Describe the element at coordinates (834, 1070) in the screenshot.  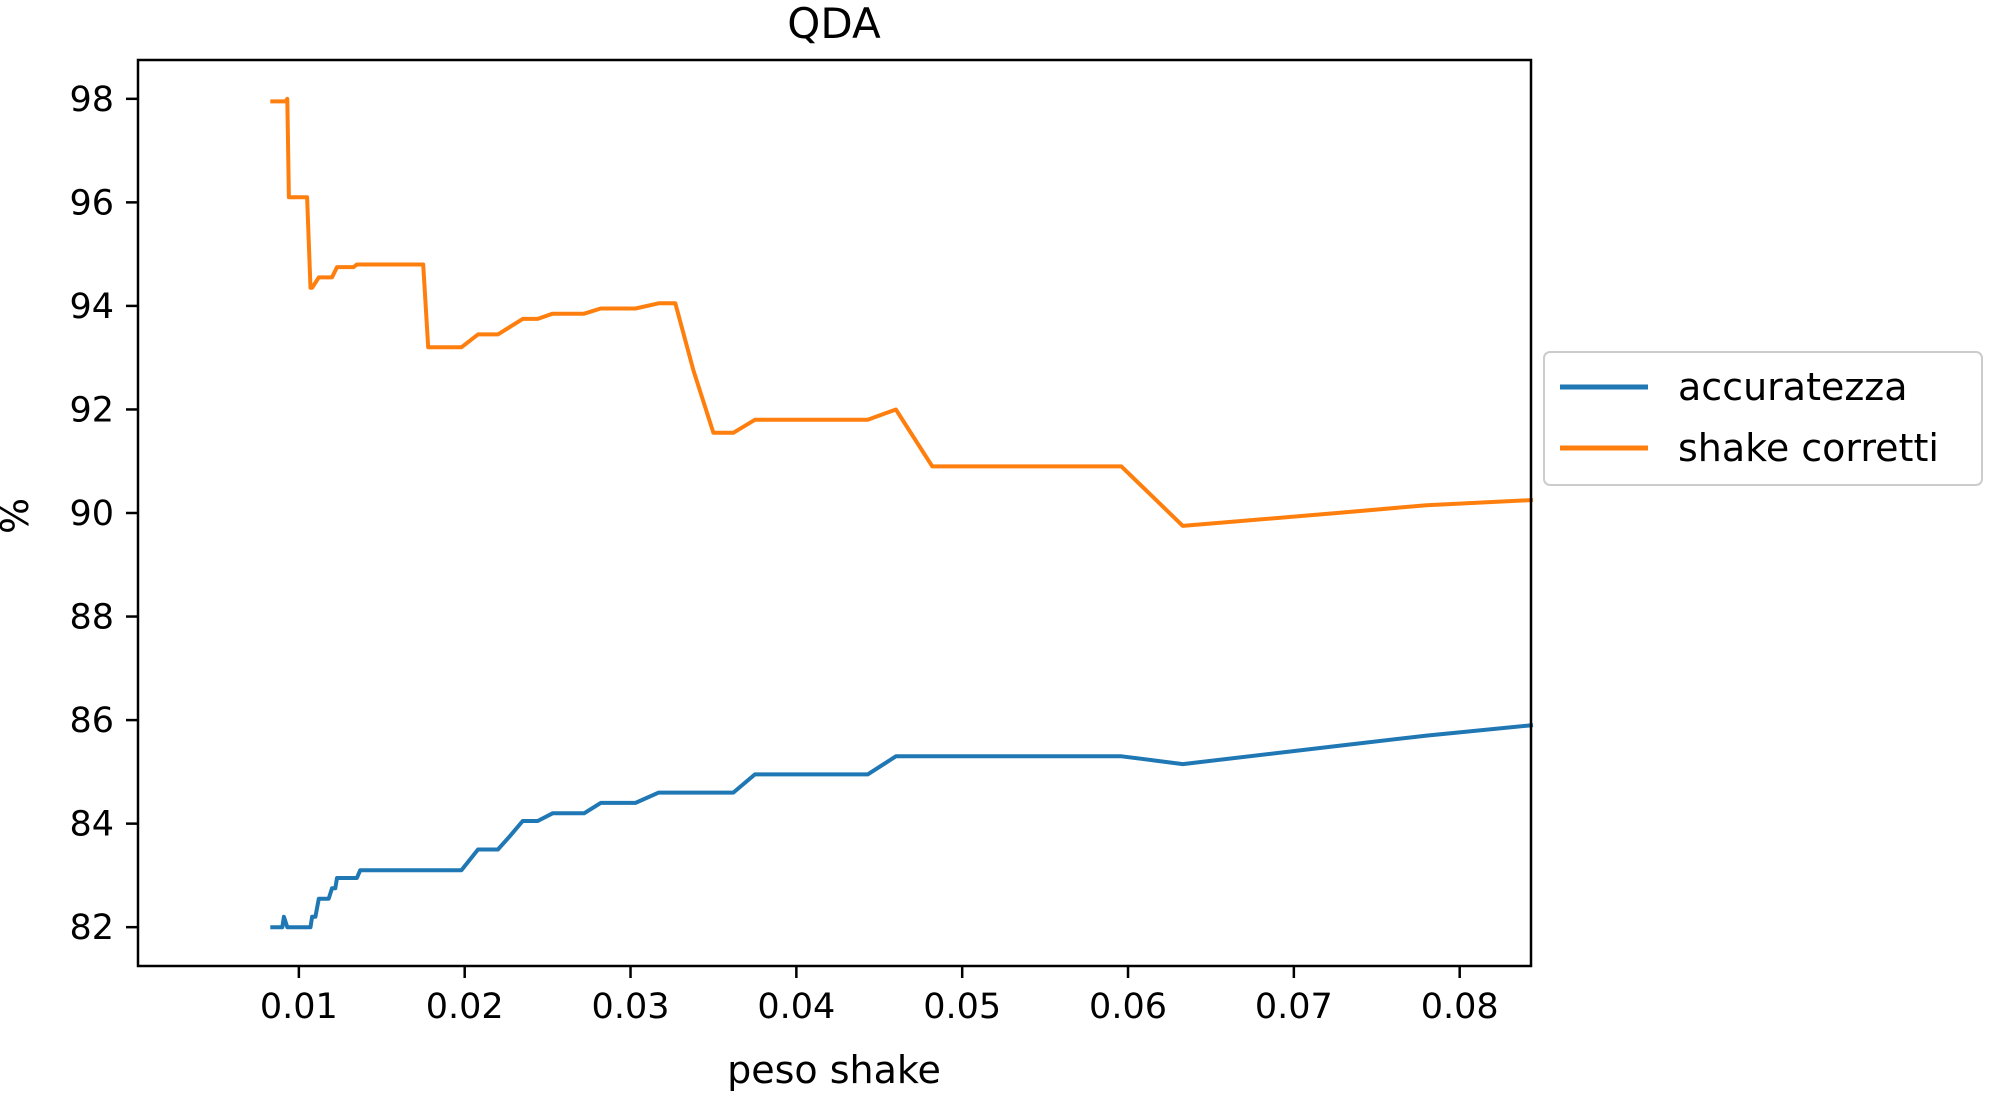
I see `x-axis-label: peso shake` at that location.